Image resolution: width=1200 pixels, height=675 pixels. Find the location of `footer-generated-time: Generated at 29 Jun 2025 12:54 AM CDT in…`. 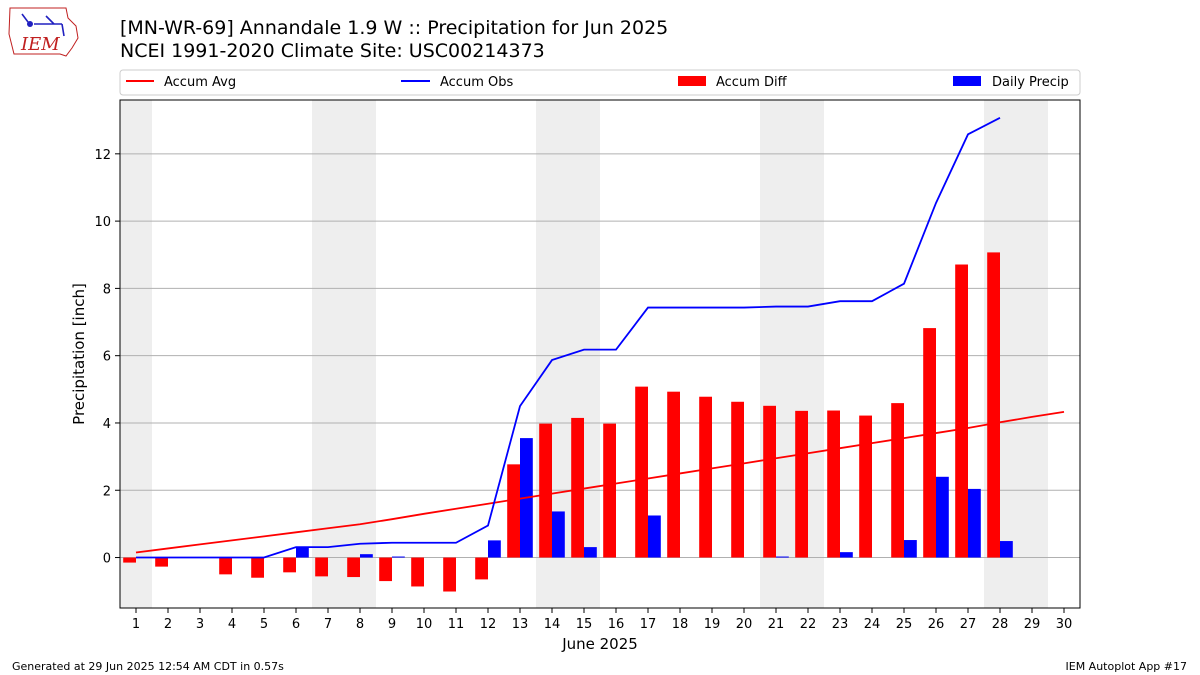

footer-generated-time: Generated at 29 Jun 2025 12:54 AM CDT in… is located at coordinates (148, 666).